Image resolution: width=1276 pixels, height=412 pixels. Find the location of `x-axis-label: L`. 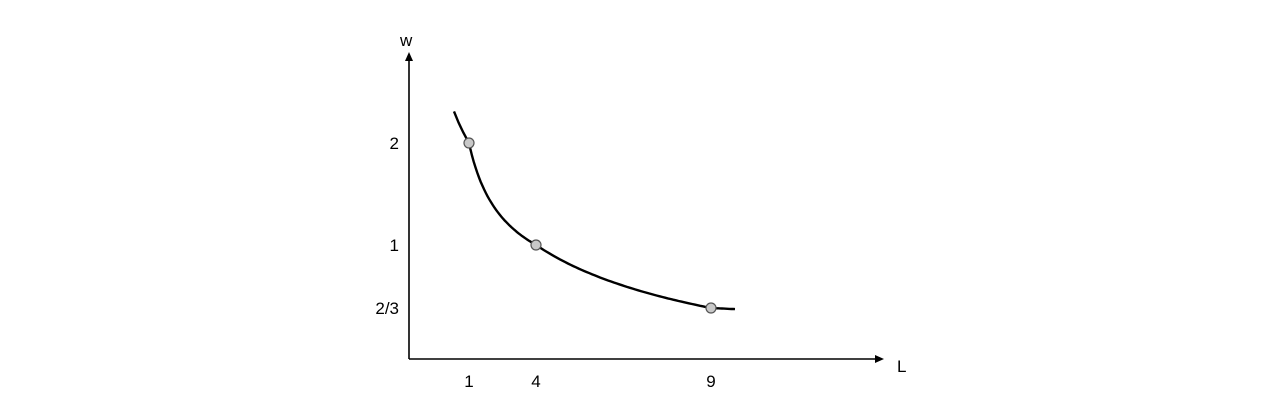

x-axis-label: L is located at coordinates (901, 366).